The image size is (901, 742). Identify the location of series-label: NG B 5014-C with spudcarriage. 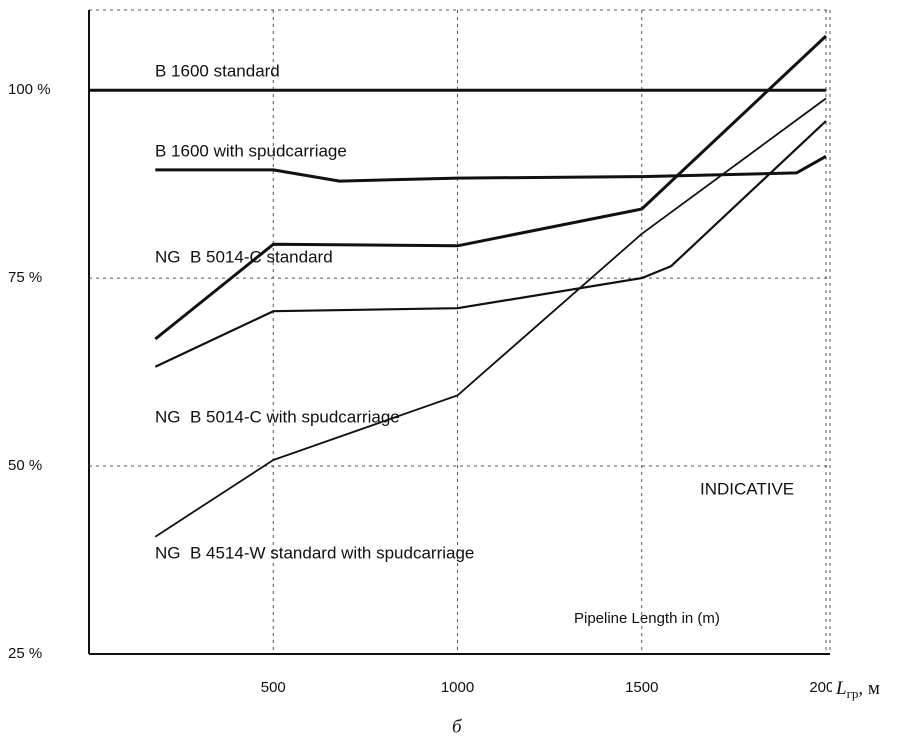
(277, 416).